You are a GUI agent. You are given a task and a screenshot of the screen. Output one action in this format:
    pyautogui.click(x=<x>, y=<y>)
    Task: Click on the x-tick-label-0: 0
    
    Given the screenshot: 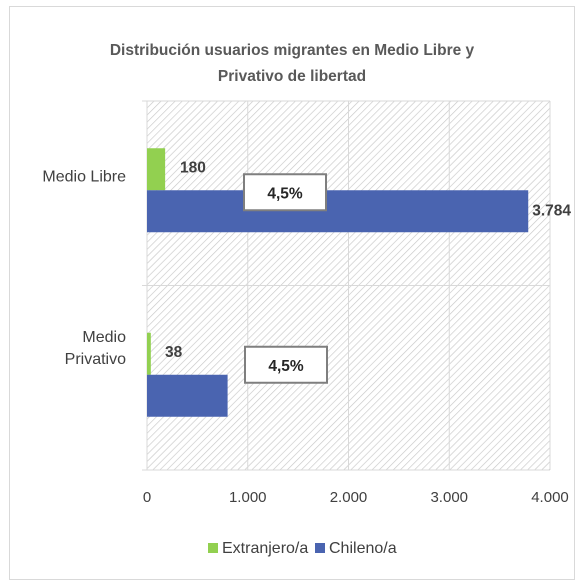 What is the action you would take?
    pyautogui.click(x=147, y=497)
    